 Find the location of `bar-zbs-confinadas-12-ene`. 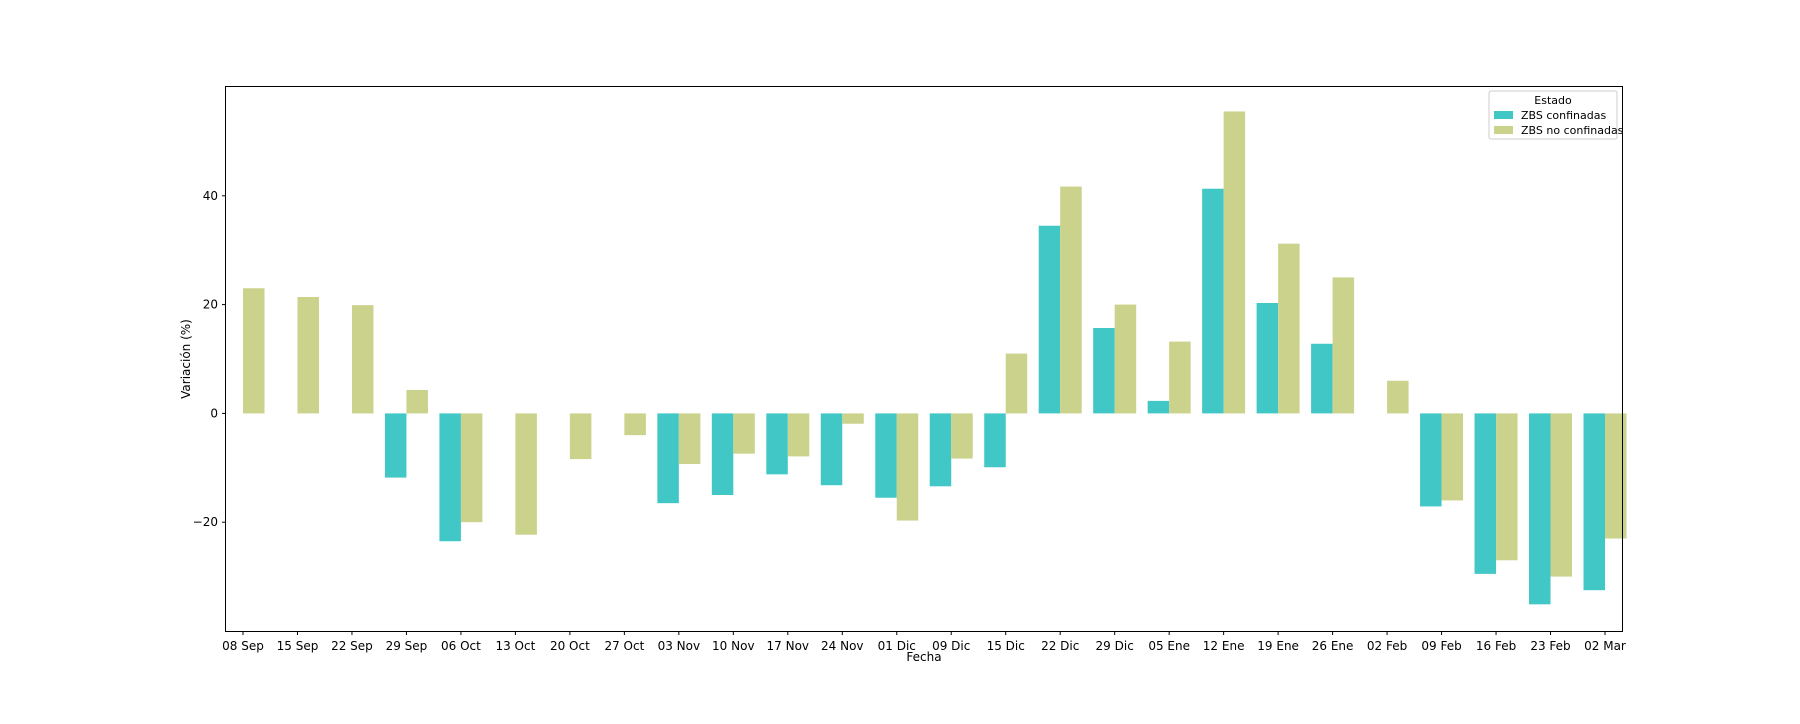

bar-zbs-confinadas-12-ene is located at coordinates (1213, 301).